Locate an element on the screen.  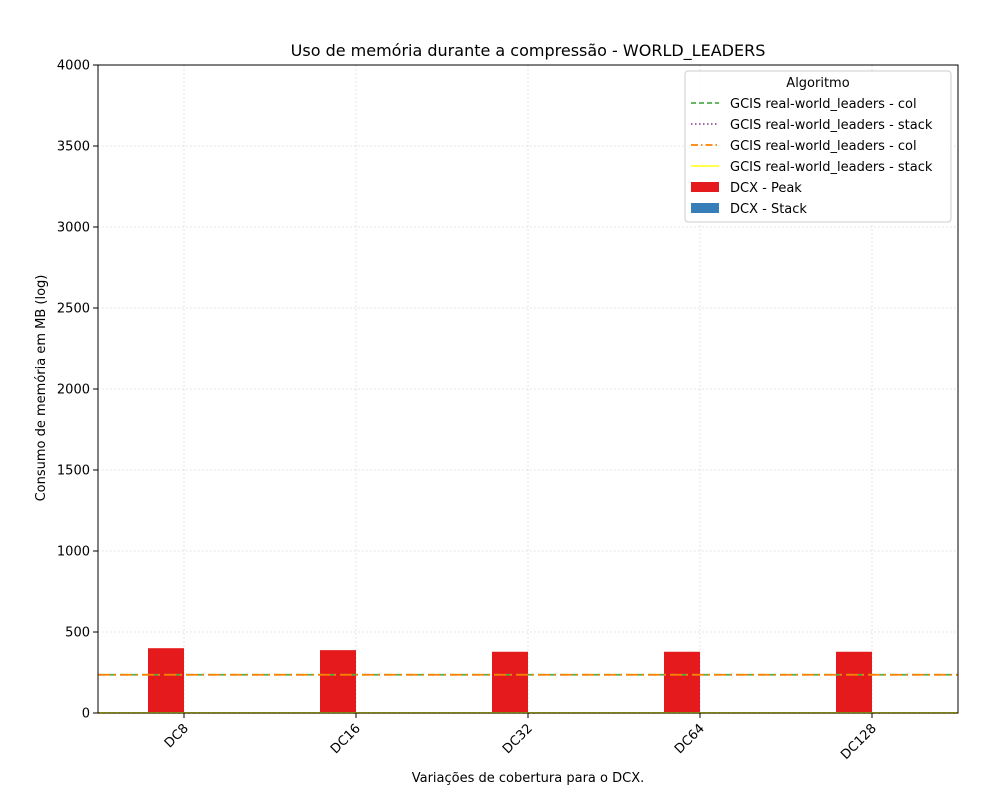
y-axis: 0 500 1000 1500 2000 2500 3000 3500 4000 is located at coordinates (77, 390).